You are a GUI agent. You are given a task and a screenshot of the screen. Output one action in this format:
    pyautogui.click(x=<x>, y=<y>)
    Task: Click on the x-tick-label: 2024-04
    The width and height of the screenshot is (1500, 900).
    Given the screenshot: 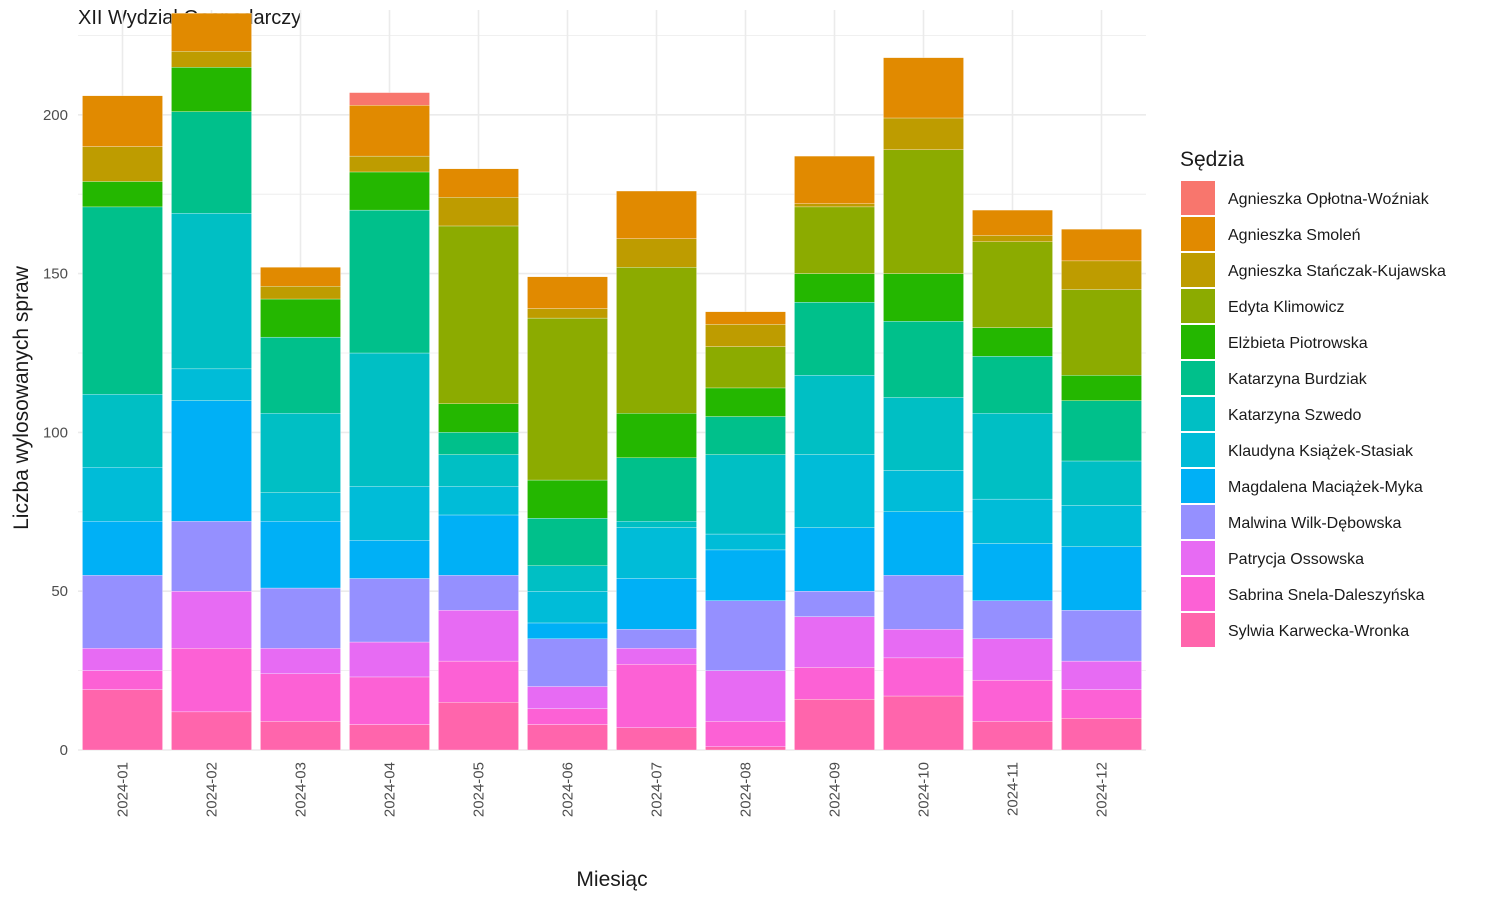 What is the action you would take?
    pyautogui.click(x=390, y=789)
    